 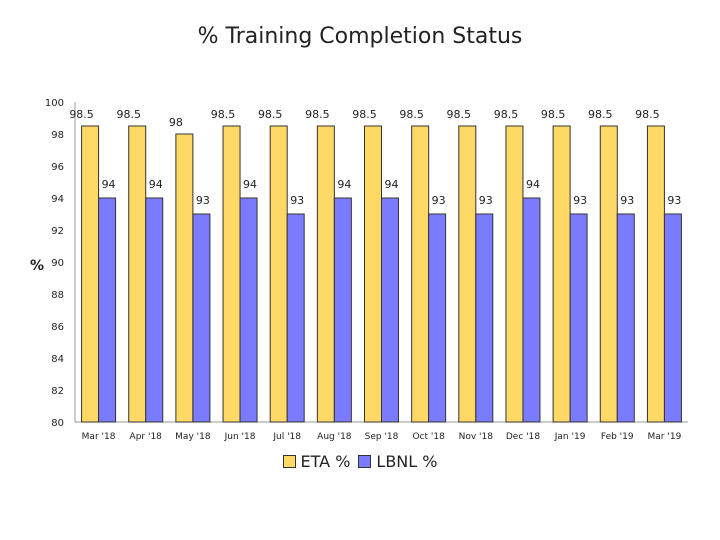 What do you see at coordinates (325, 461) in the screenshot?
I see `legend-label-eta: ETA %` at bounding box center [325, 461].